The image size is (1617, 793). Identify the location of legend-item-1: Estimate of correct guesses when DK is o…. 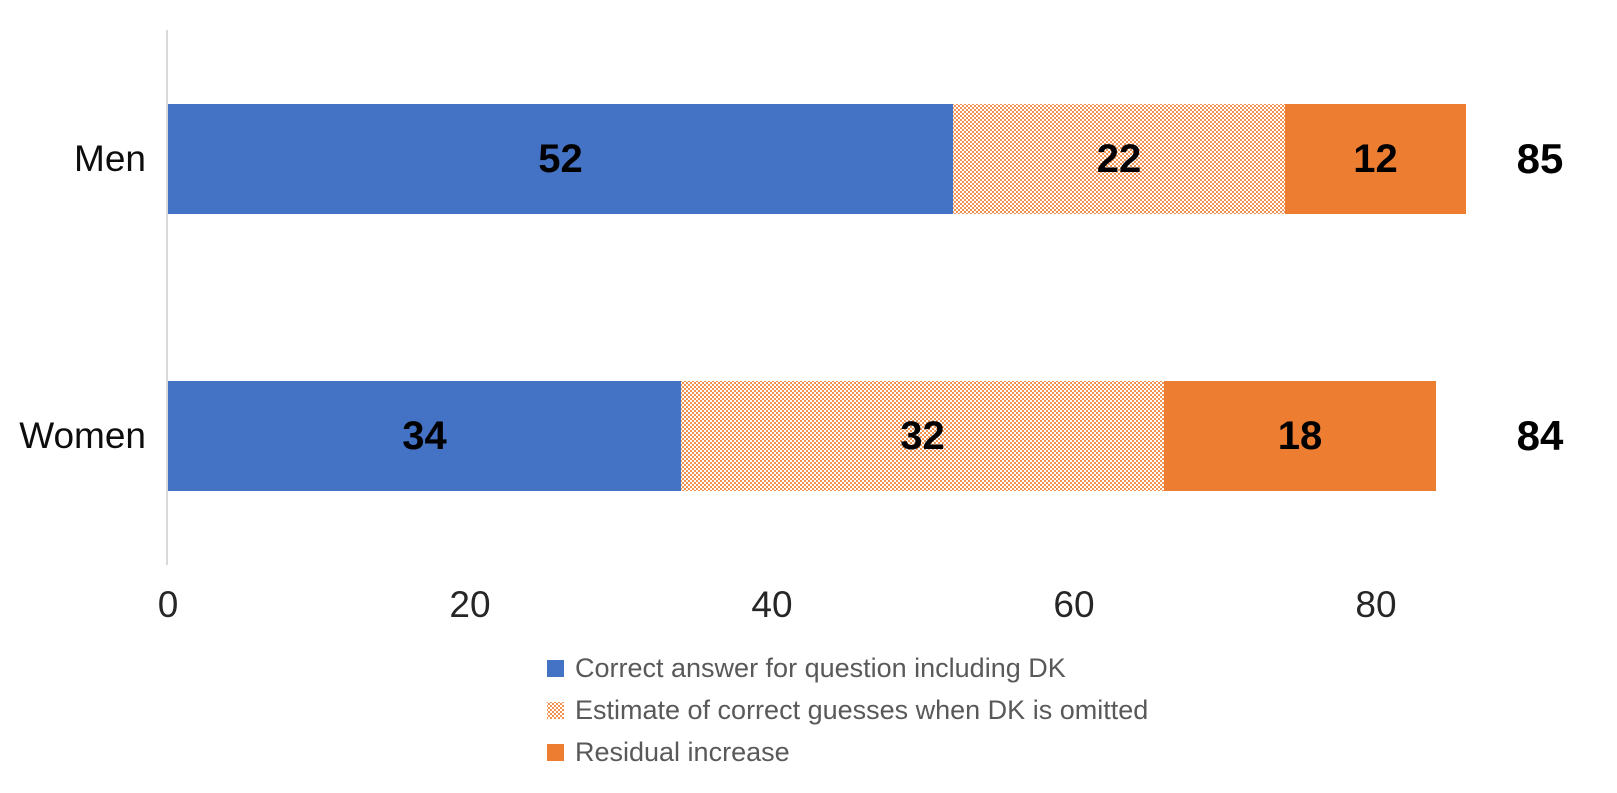
(847, 710).